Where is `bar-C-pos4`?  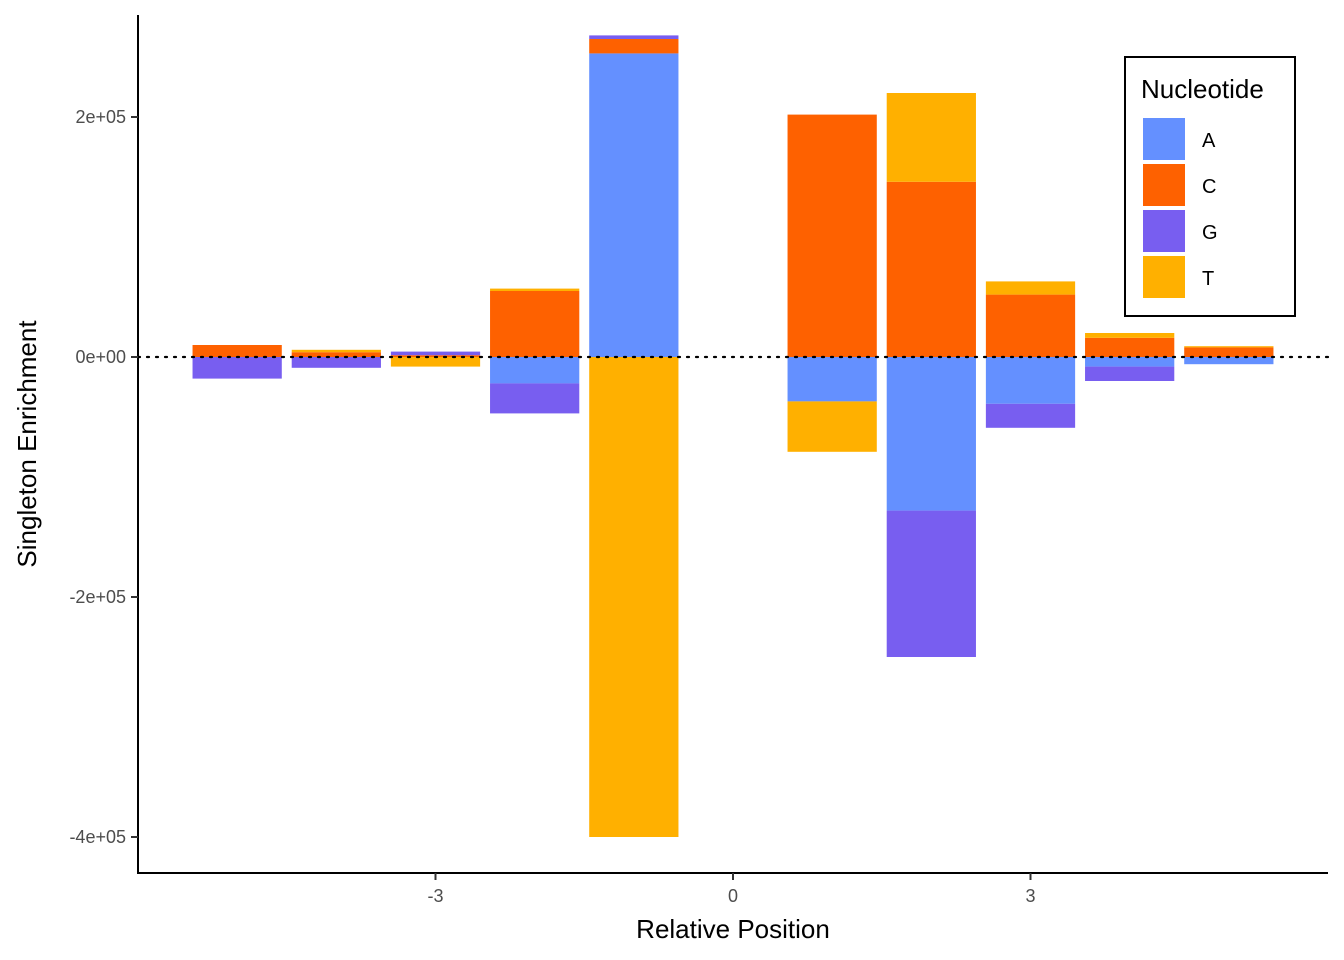
bar-C-pos4 is located at coordinates (1130, 347).